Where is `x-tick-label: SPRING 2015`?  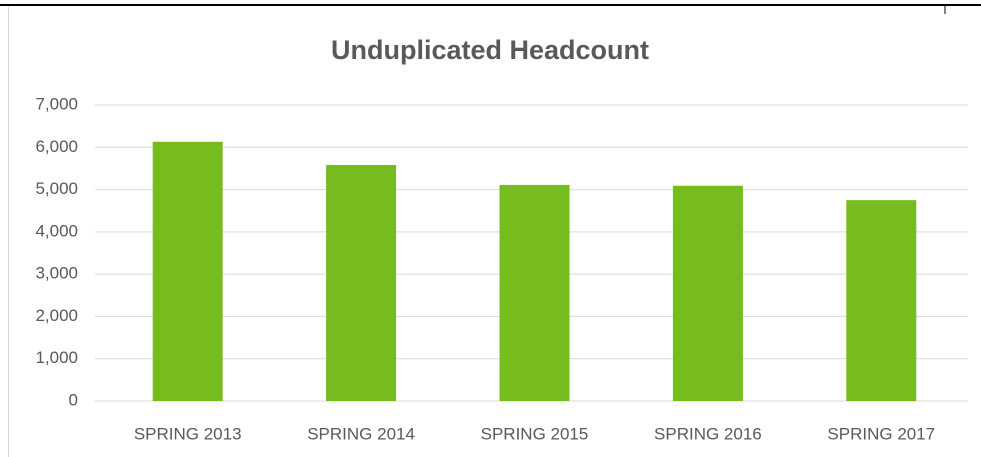 x-tick-label: SPRING 2015 is located at coordinates (535, 433).